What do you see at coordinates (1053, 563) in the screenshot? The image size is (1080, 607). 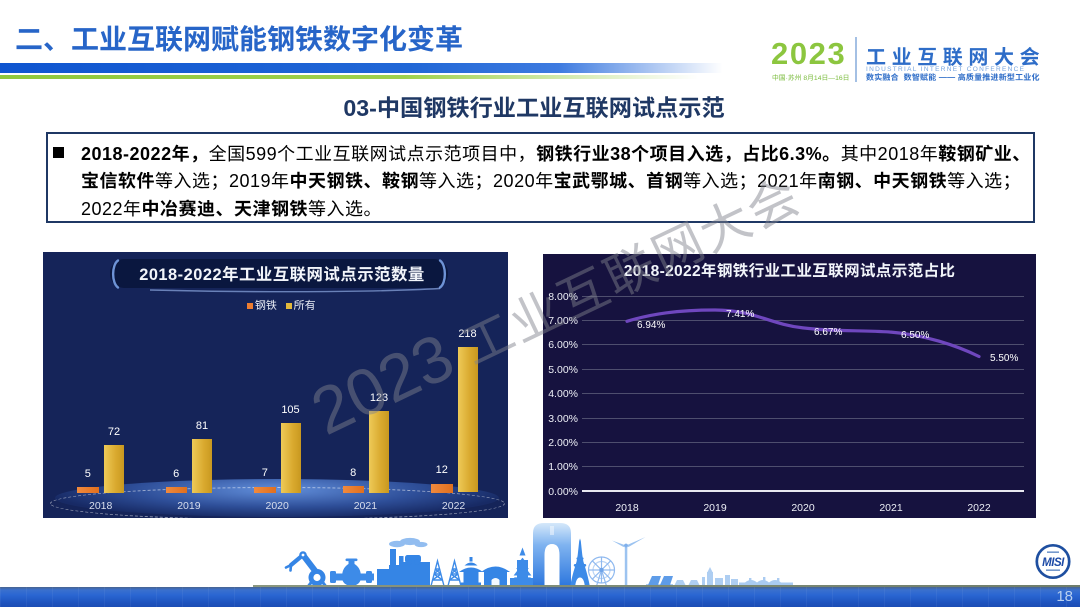 I see `svg-text: MISI` at bounding box center [1053, 563].